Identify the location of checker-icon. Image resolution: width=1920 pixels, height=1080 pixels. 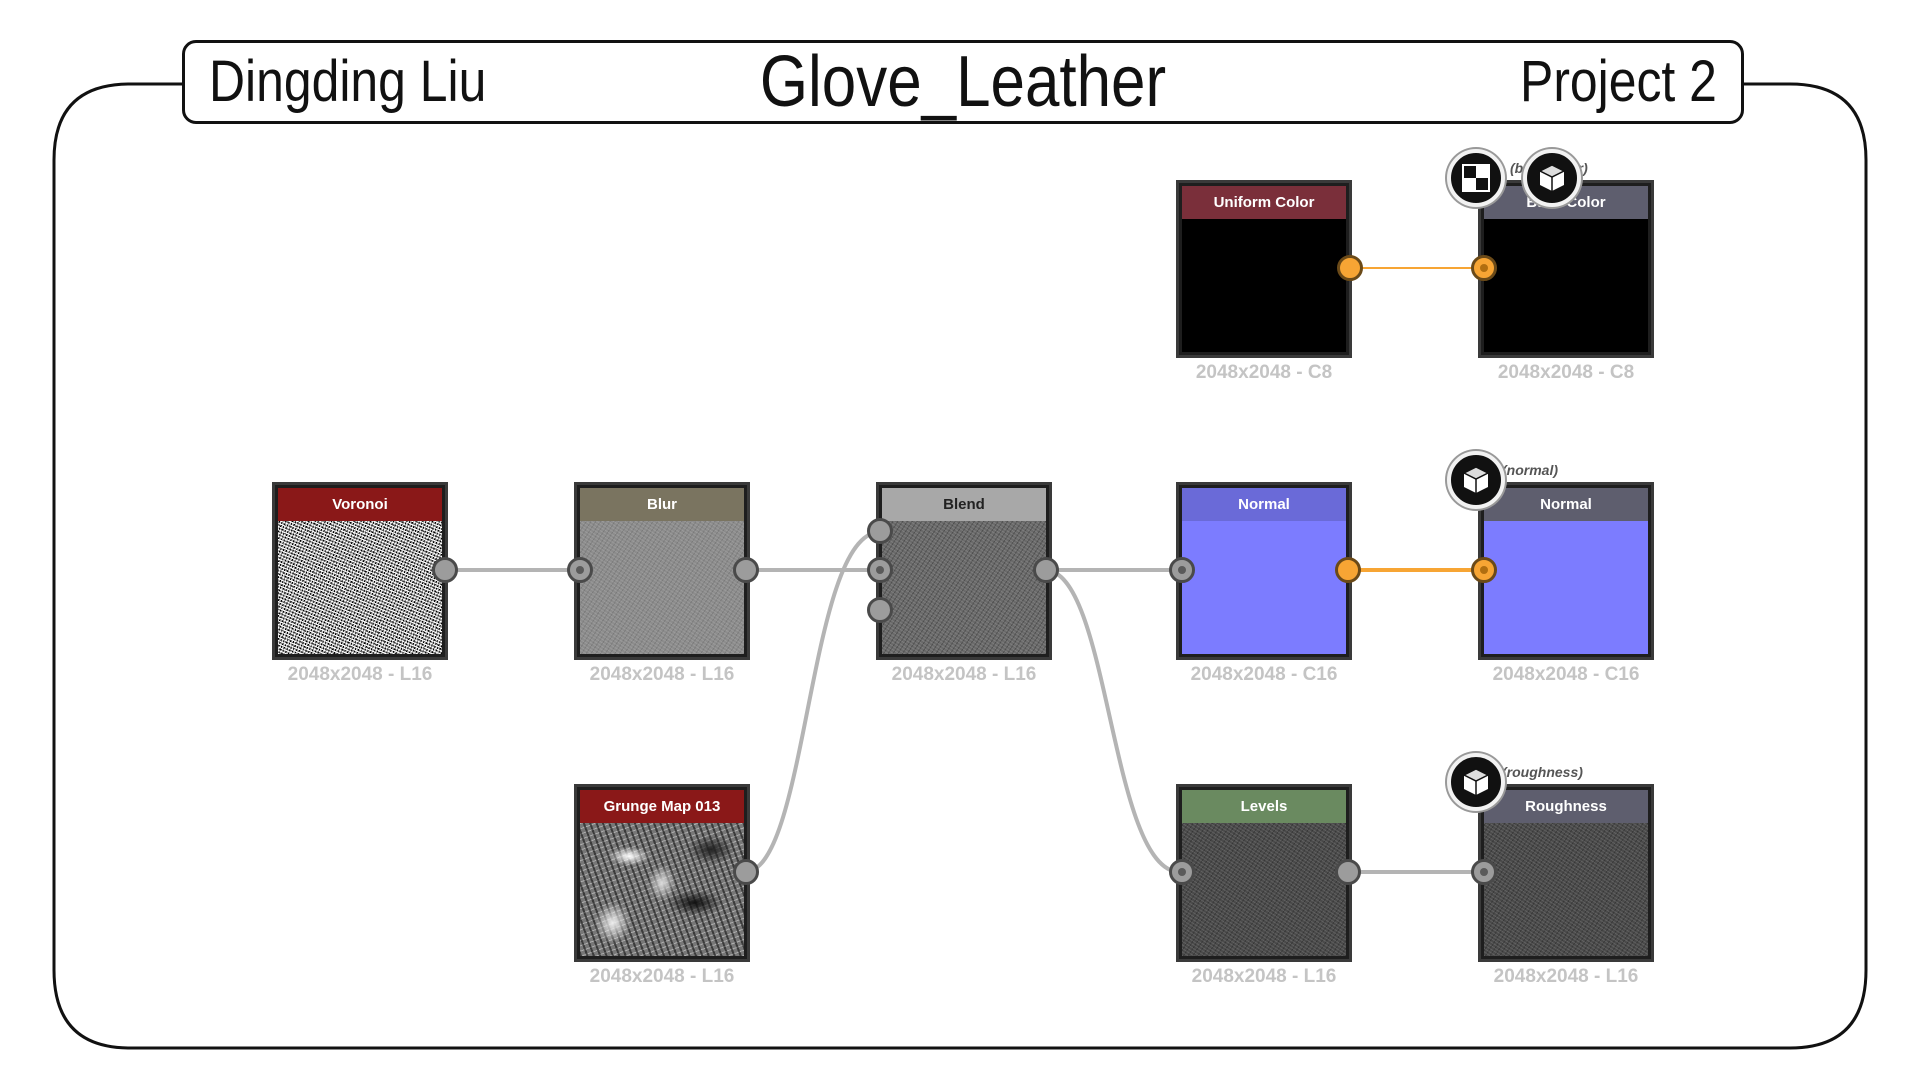
(1476, 178).